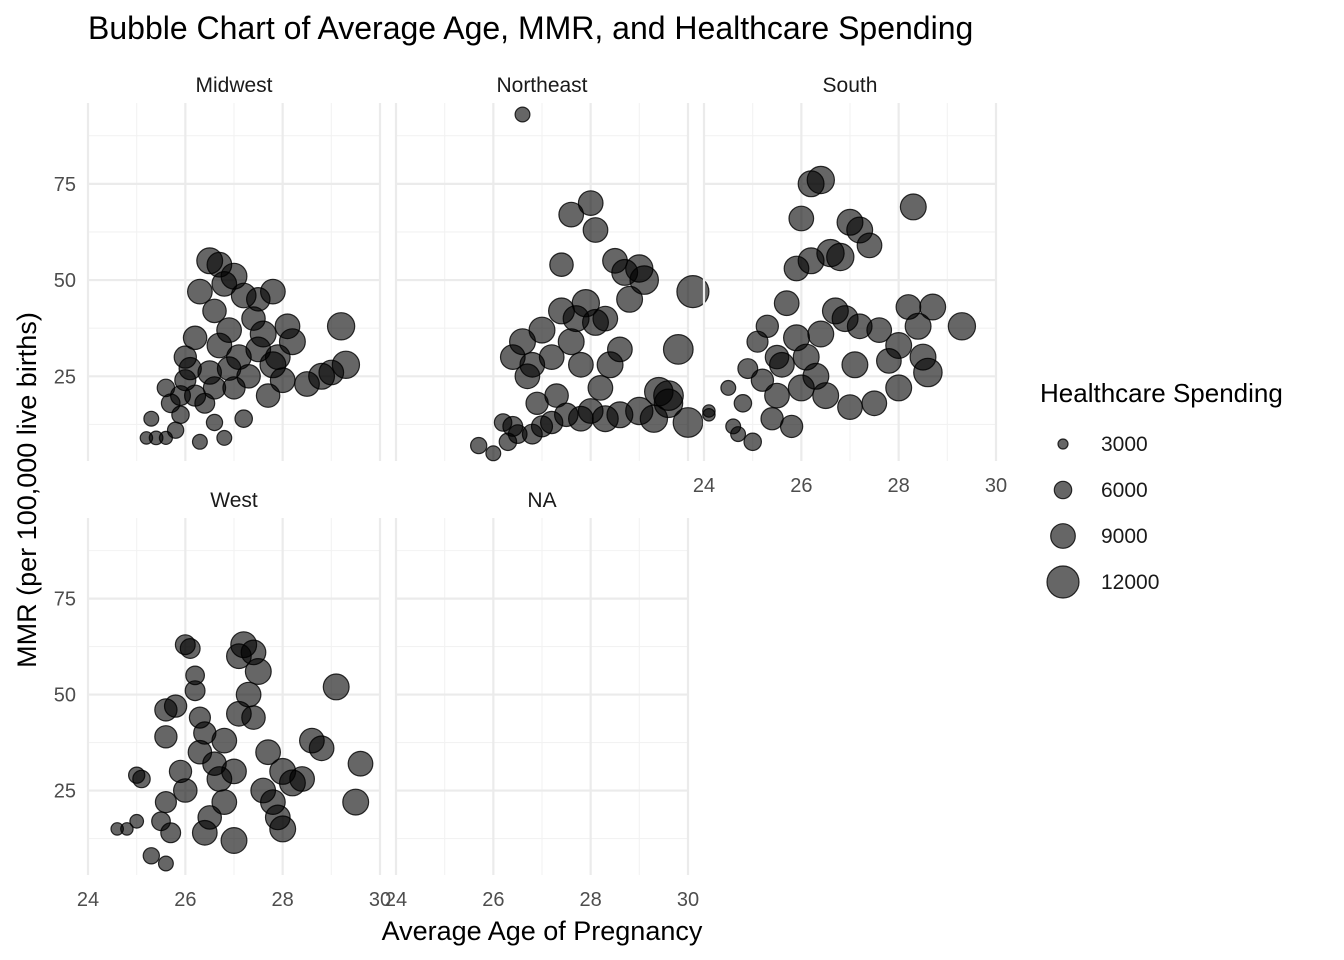 This screenshot has height=960, width=1344. What do you see at coordinates (1124, 490) in the screenshot?
I see `legend-key-label: 6000` at bounding box center [1124, 490].